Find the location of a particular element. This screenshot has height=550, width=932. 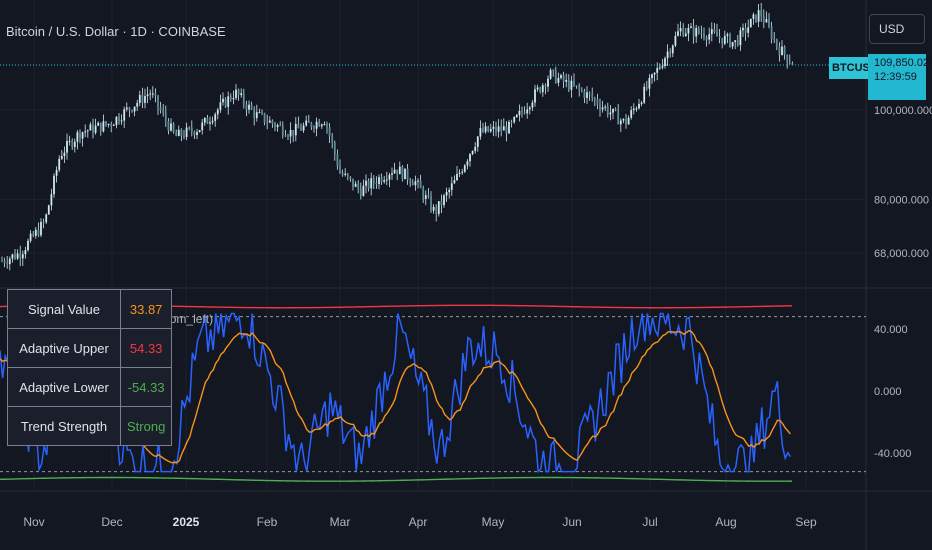

time-axis-label: Apr is located at coordinates (418, 522).